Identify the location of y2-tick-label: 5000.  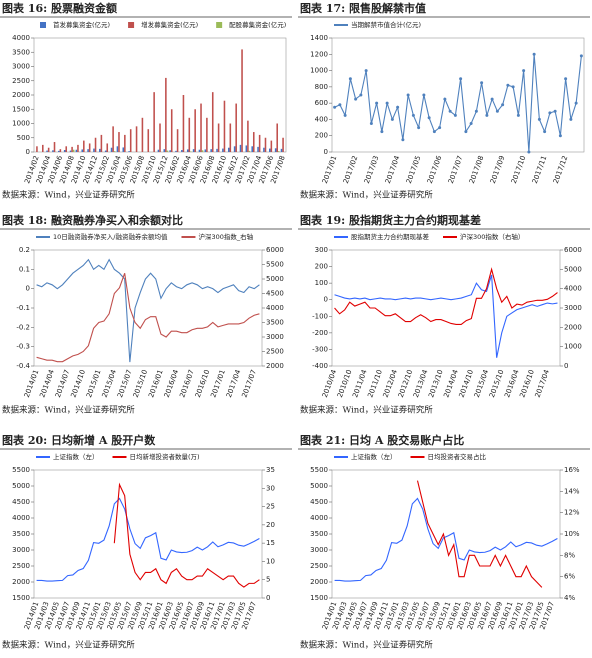
(275, 279).